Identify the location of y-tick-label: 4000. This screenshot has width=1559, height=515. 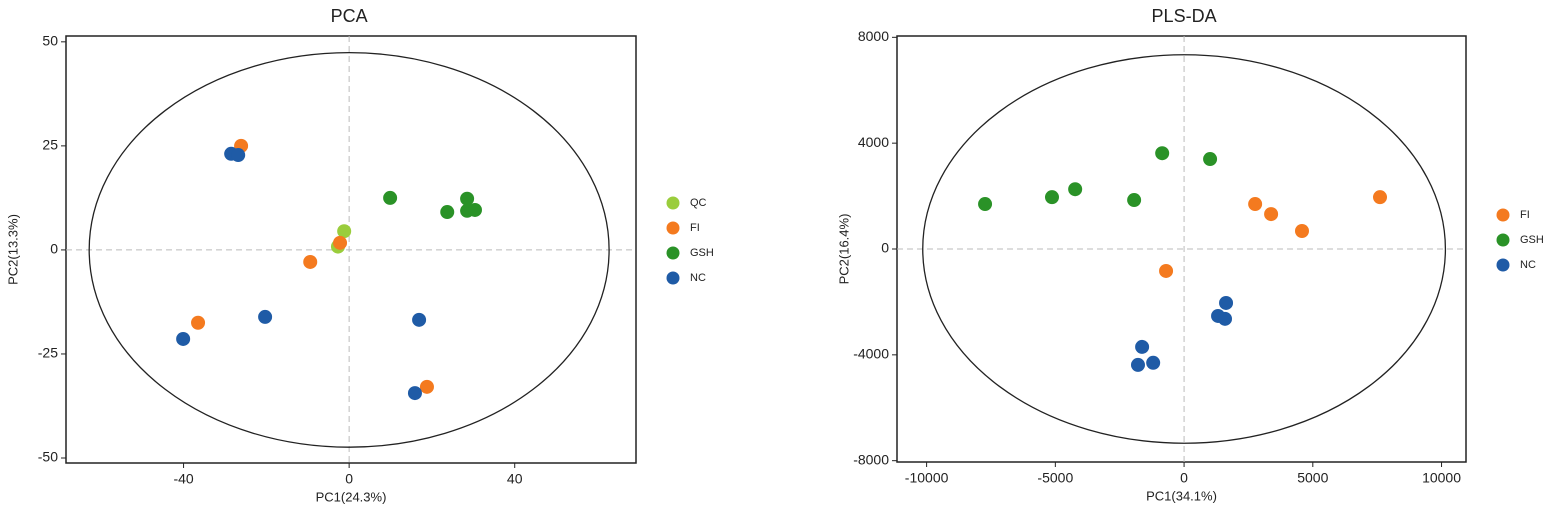
(873, 142).